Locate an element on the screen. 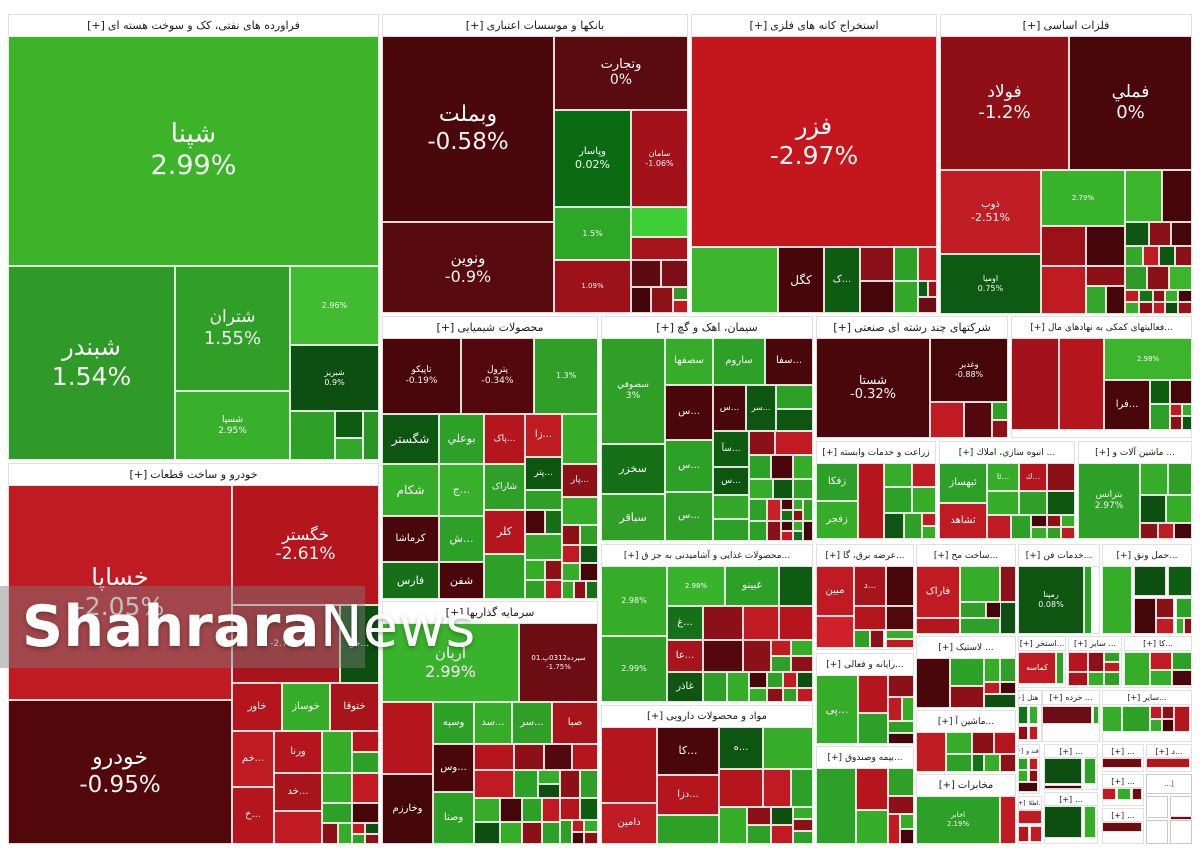 Image resolution: width=1200 pixels, height=850 pixels. sector-header-retail: ... خرده [+] is located at coordinates (1071, 698).